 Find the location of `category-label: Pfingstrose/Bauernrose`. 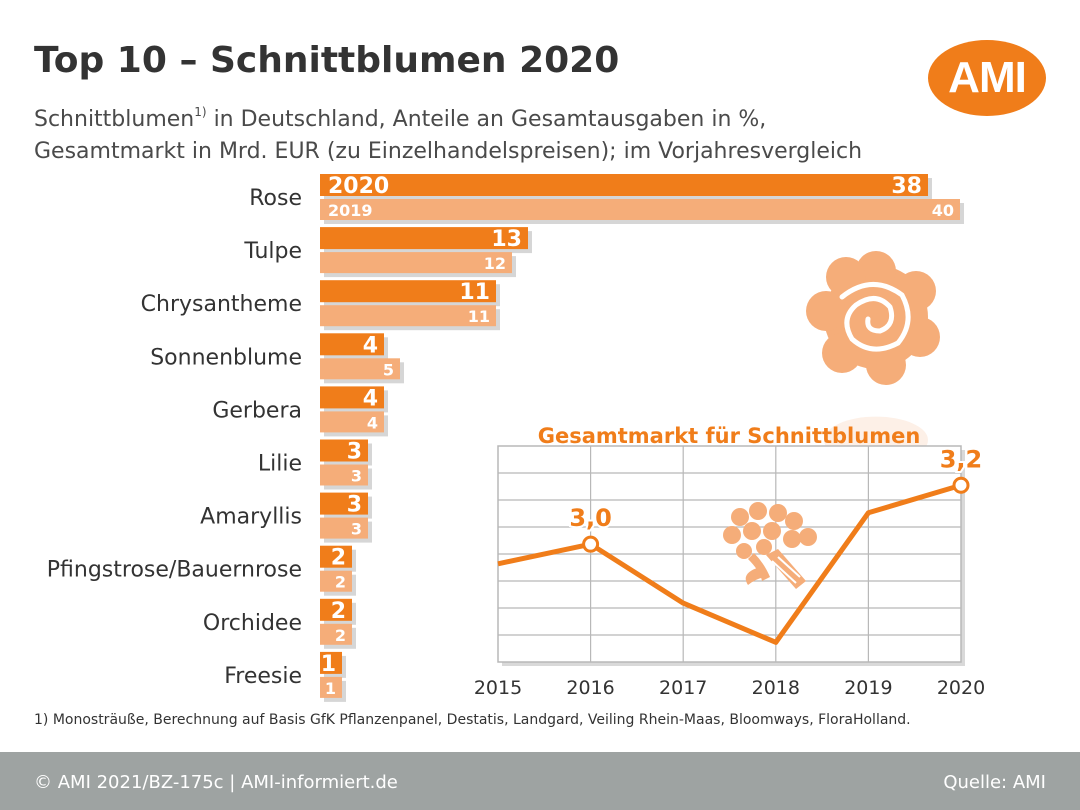

category-label: Pfingstrose/Bauernrose is located at coordinates (174, 570).